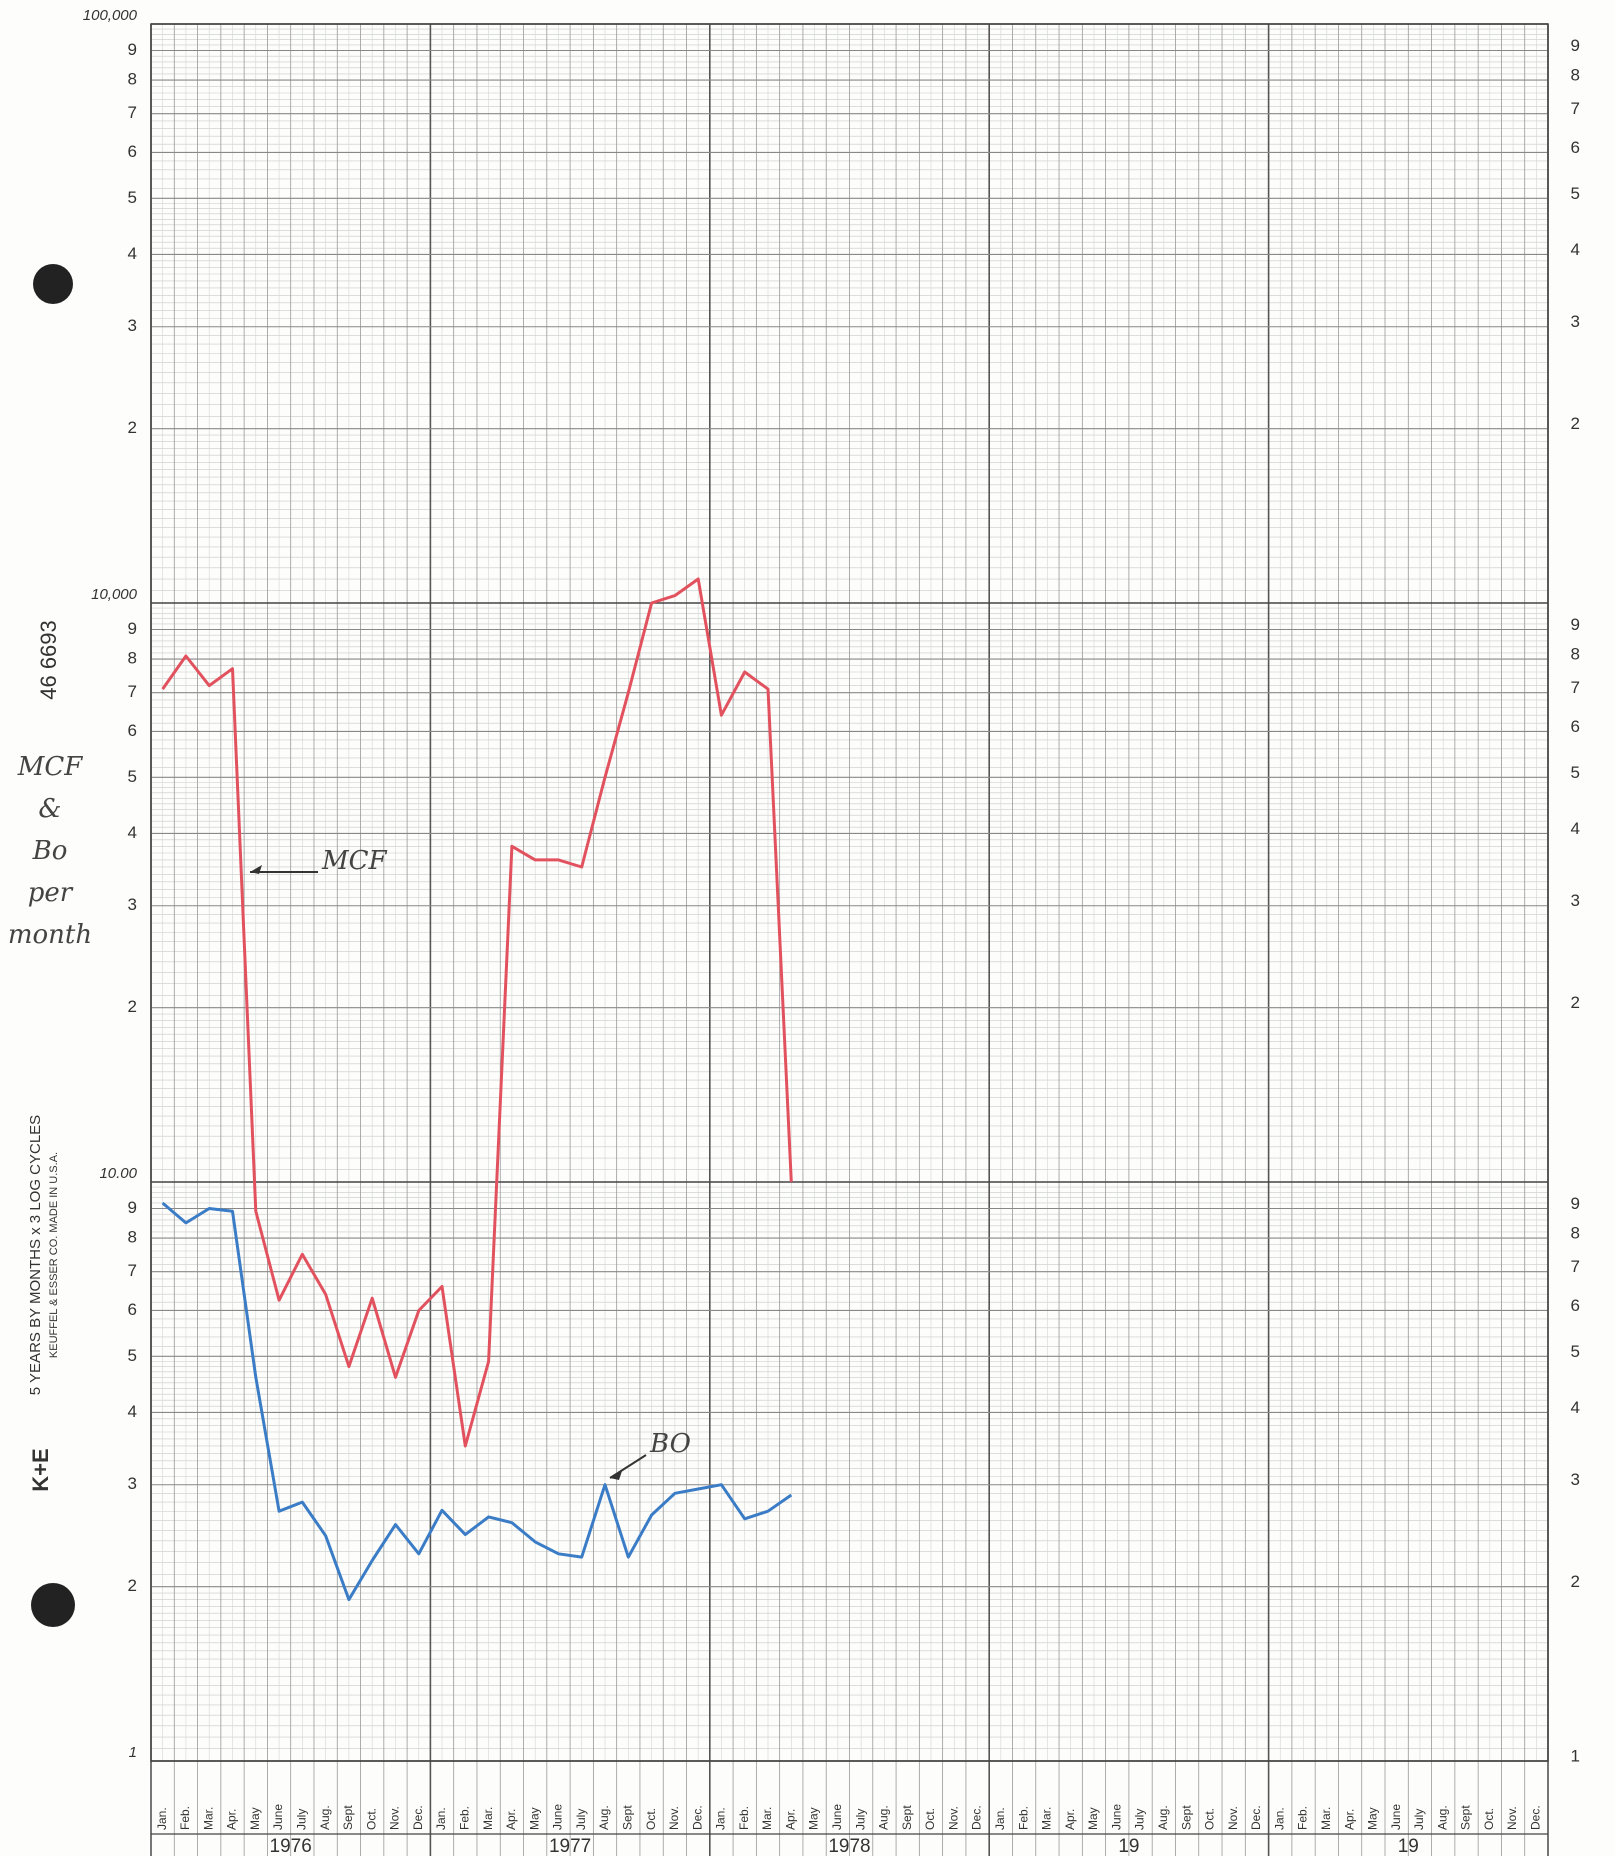  Describe the element at coordinates (50, 851) in the screenshot. I see `y-axis-label: Bo` at that location.